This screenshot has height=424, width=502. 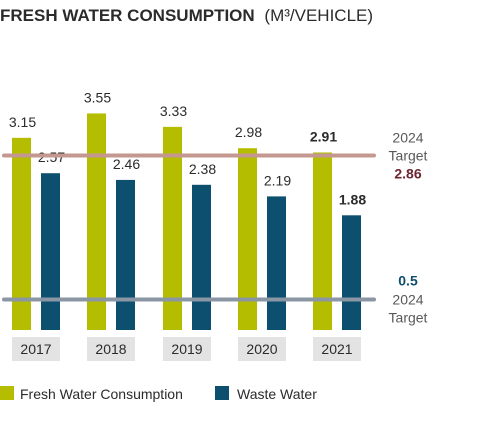 What do you see at coordinates (50, 251) in the screenshot?
I see `bar-waste-water-2017` at bounding box center [50, 251].